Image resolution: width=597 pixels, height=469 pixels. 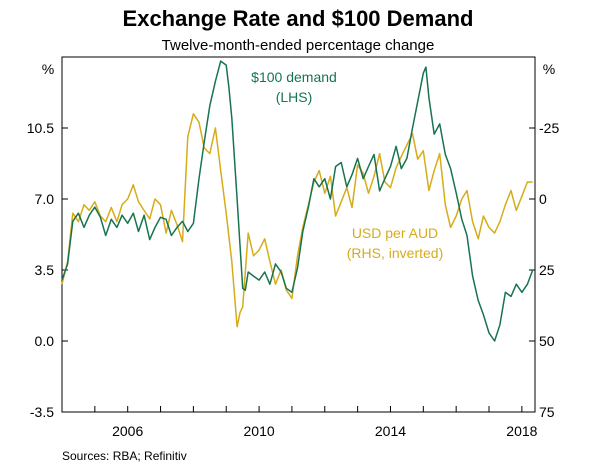 What do you see at coordinates (294, 87) in the screenshot?
I see `dollar100-annotation: $100 demand (LHS)` at bounding box center [294, 87].